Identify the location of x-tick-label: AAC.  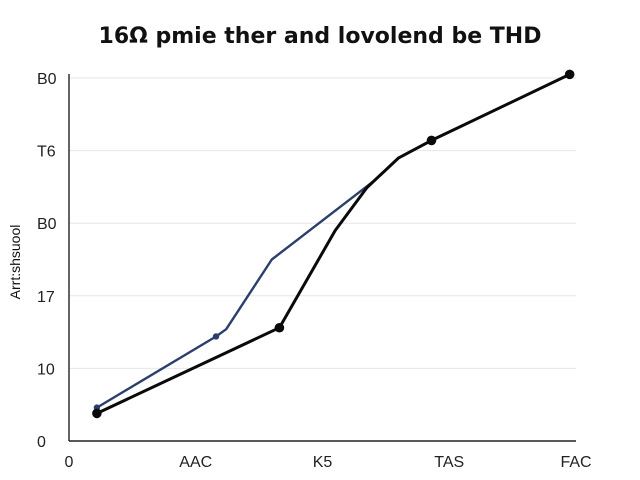
(195, 462).